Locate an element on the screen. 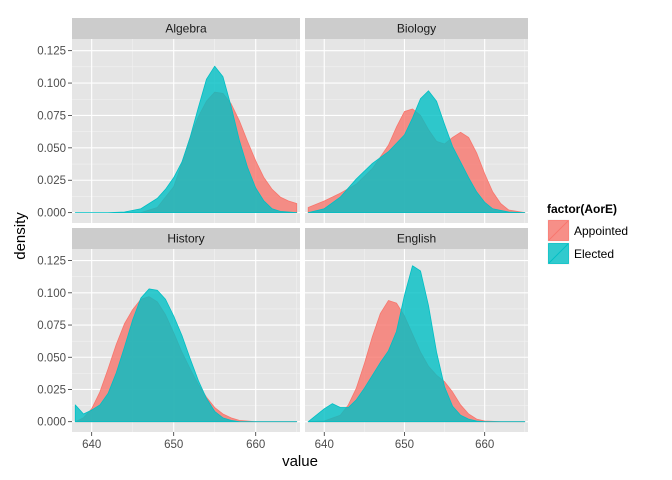  facet-title: Biology is located at coordinates (416, 29).